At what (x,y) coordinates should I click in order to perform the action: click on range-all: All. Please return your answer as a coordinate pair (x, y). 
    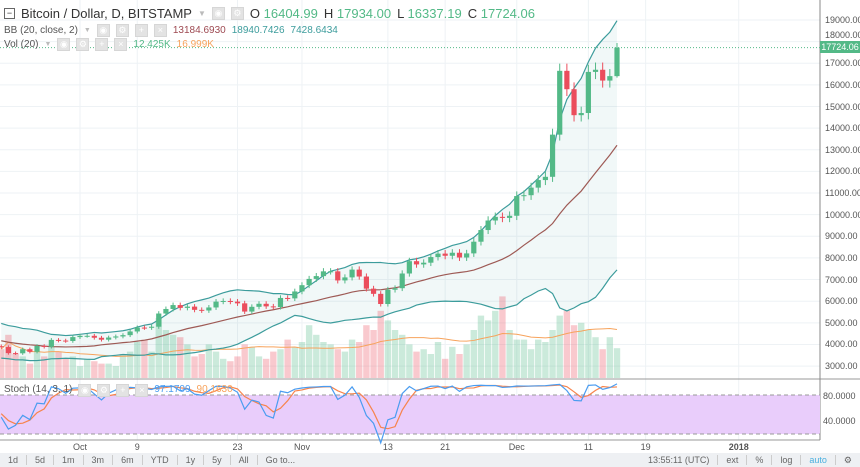
    Looking at the image, I should click on (244, 460).